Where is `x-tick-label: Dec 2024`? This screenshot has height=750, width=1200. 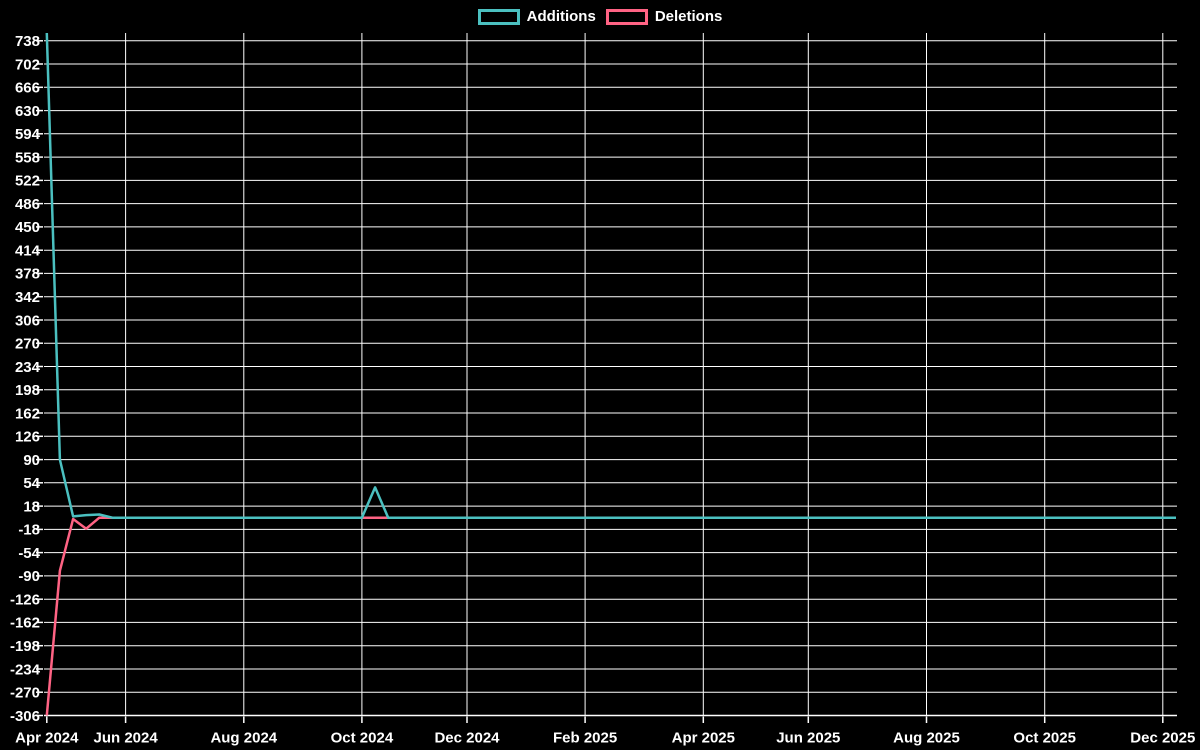 x-tick-label: Dec 2024 is located at coordinates (467, 738).